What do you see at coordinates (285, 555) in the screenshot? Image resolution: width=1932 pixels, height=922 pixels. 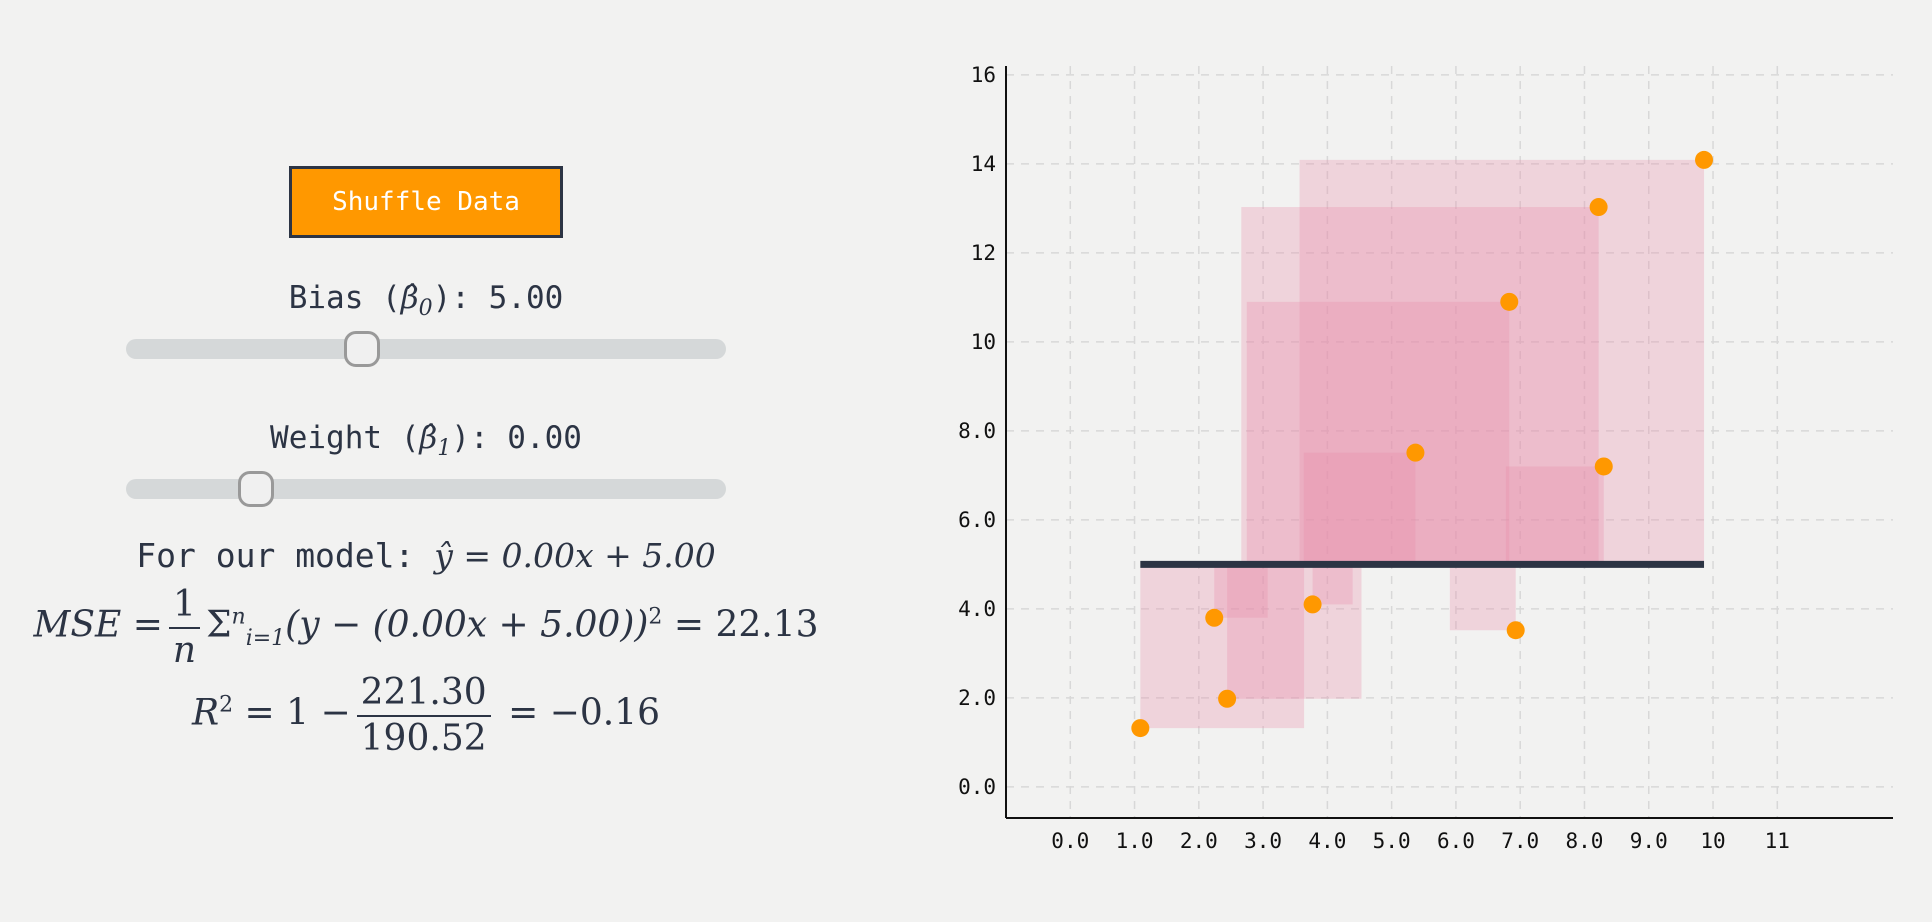 I see `model-prefix: For our model:` at bounding box center [285, 555].